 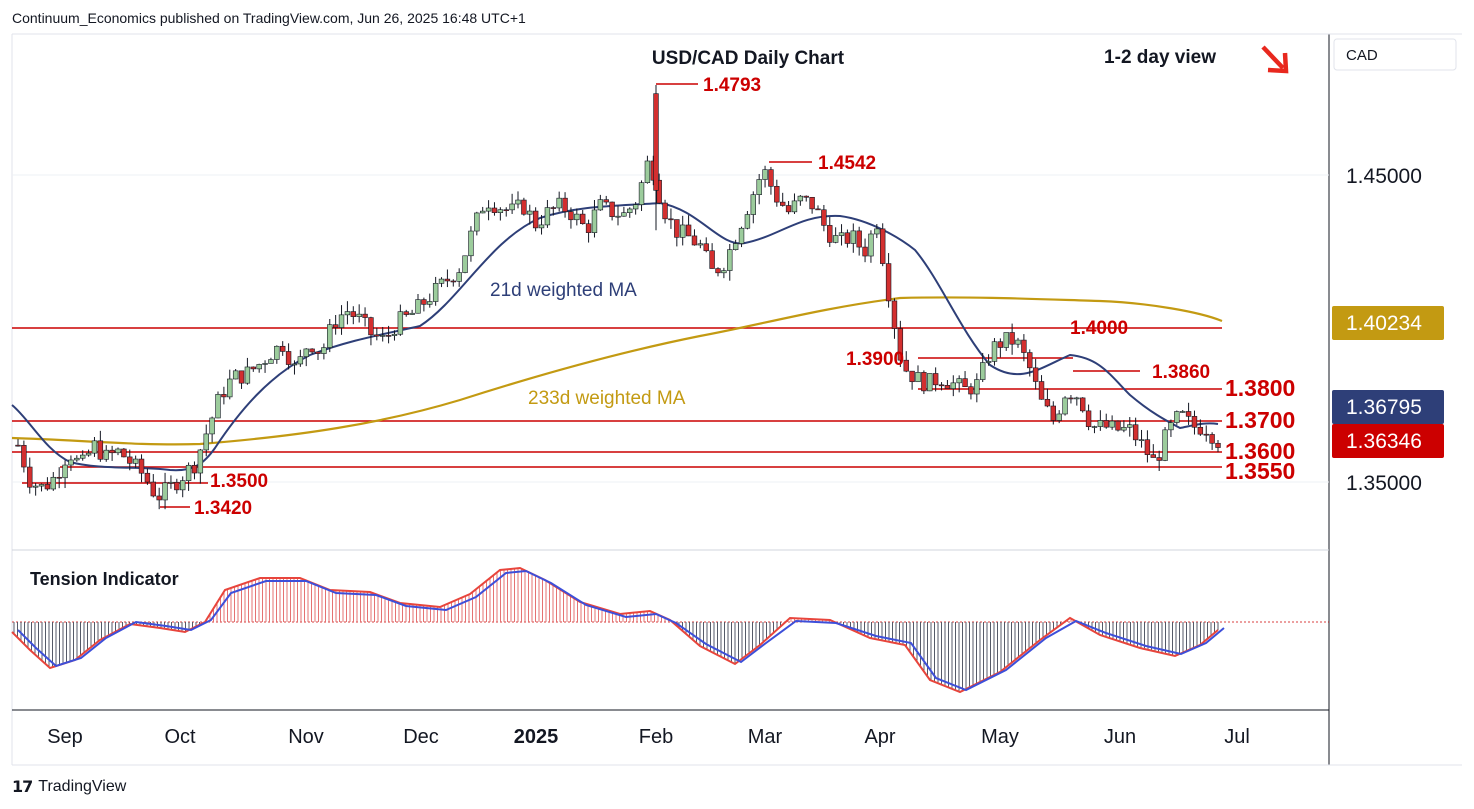 What do you see at coordinates (621, 630) in the screenshot?
I see `tension-slow-line` at bounding box center [621, 630].